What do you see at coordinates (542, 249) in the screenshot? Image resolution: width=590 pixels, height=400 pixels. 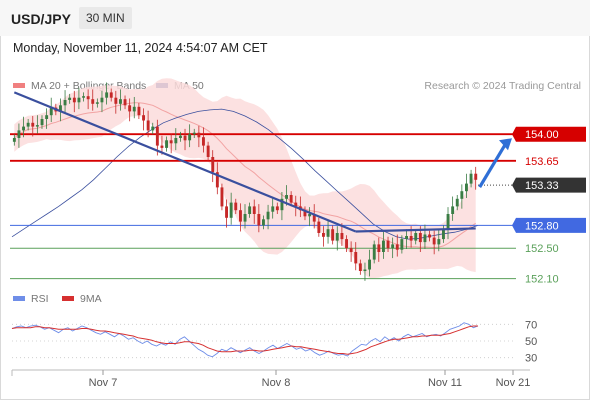 I see `level-label-support: 152.50` at bounding box center [542, 249].